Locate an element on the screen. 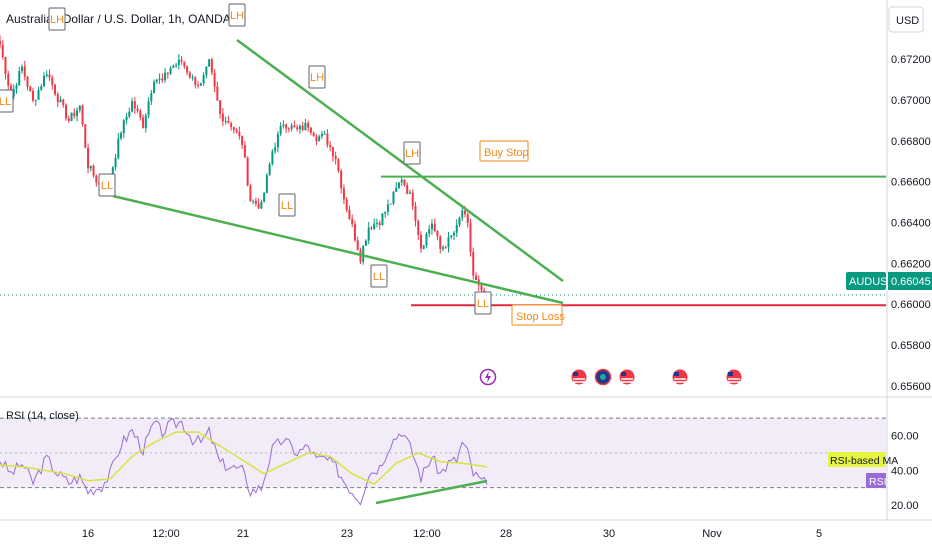 This screenshot has width=932, height=550. last-price-badge is located at coordinates (910, 281).